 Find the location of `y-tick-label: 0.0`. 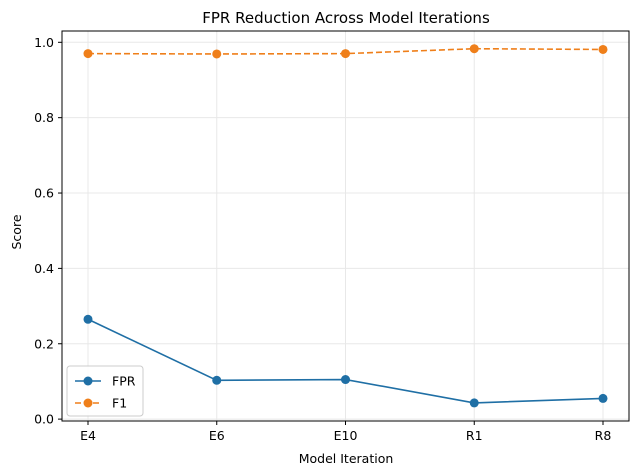

y-tick-label: 0.0 is located at coordinates (44, 419).